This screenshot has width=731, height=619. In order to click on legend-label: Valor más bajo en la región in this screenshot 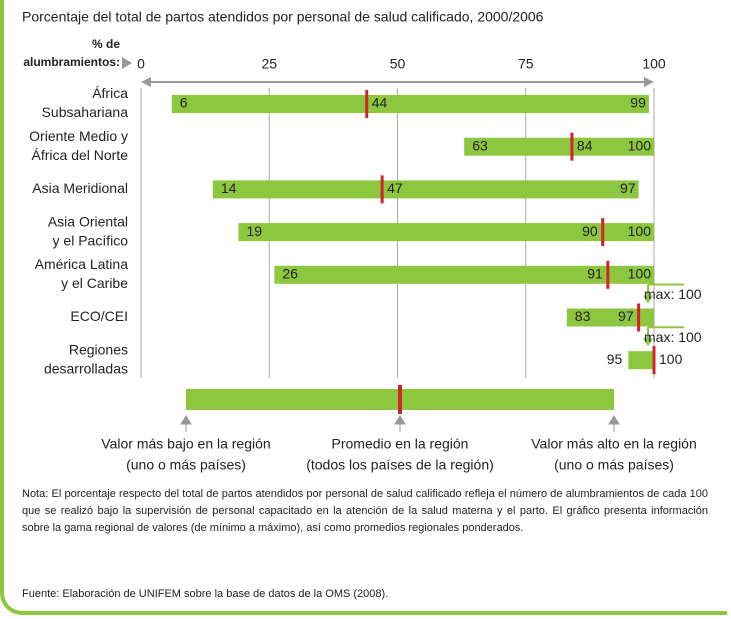, I will do `click(185, 444)`.